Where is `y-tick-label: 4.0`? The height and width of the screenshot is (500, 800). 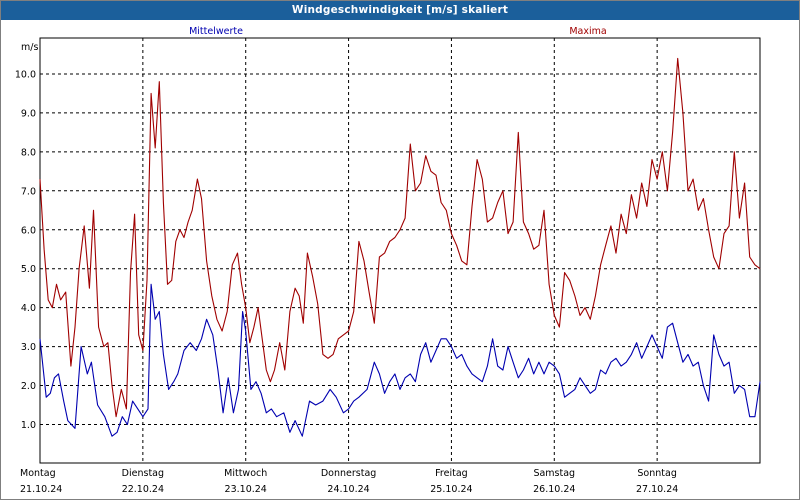
y-tick-label: 4.0 is located at coordinates (28, 308).